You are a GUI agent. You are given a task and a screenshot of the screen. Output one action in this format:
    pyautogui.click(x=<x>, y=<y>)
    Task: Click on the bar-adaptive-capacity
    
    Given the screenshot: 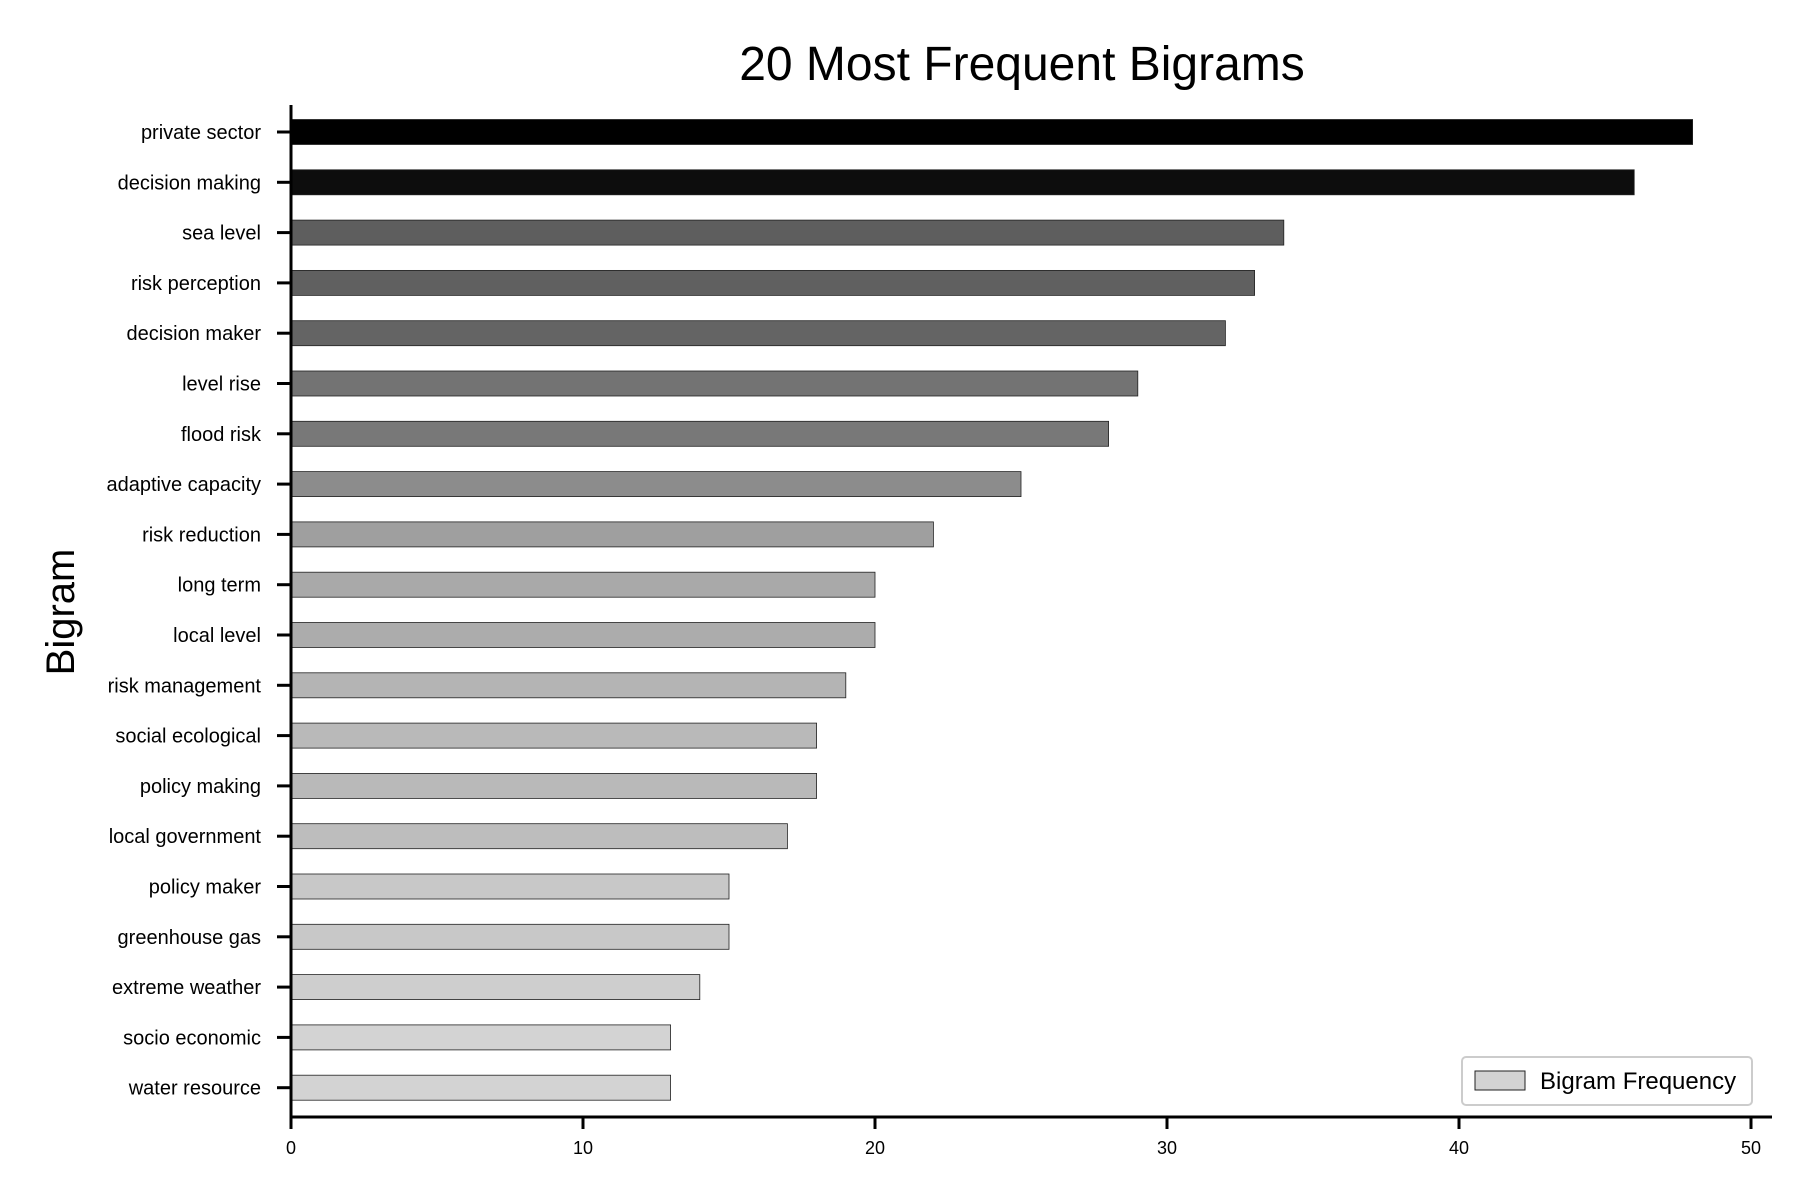 What is the action you would take?
    pyautogui.click(x=656, y=484)
    